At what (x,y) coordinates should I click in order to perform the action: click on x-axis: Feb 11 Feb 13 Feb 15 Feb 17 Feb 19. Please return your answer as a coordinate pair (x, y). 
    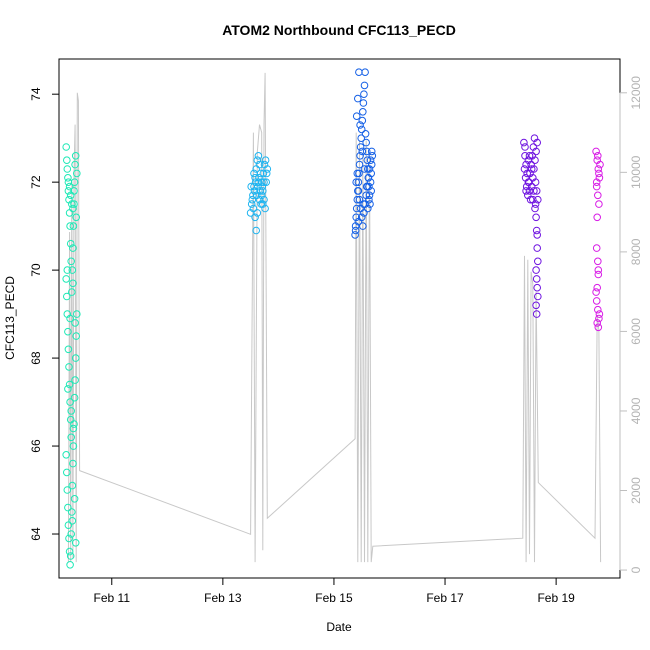
    Looking at the image, I should click on (334, 591).